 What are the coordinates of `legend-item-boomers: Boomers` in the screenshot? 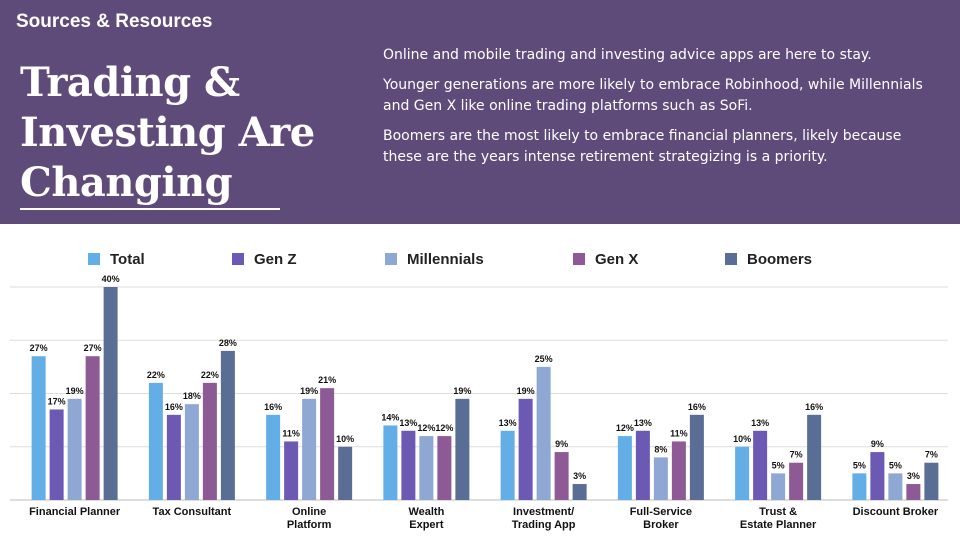 It's located at (768, 259).